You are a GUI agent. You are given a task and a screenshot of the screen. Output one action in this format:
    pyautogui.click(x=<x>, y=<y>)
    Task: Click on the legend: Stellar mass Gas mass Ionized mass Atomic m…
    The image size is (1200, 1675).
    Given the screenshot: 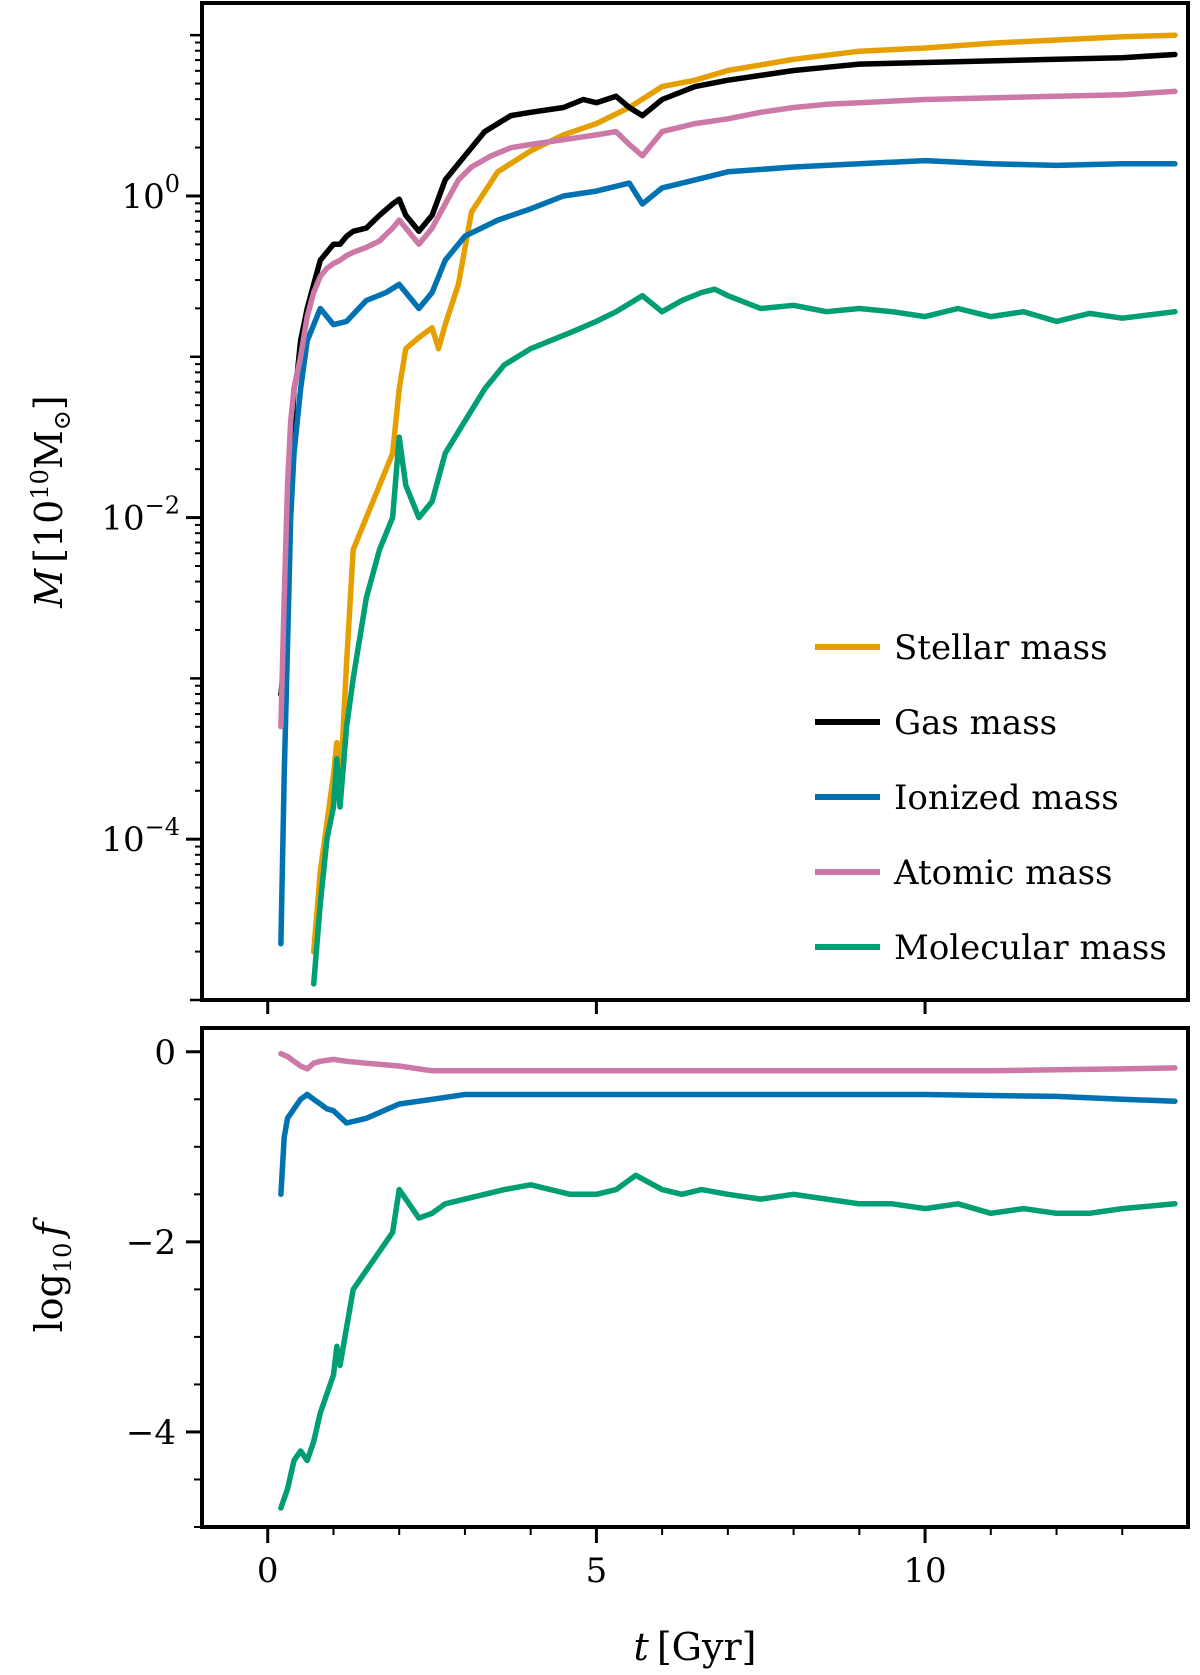 What is the action you would take?
    pyautogui.click(x=991, y=798)
    